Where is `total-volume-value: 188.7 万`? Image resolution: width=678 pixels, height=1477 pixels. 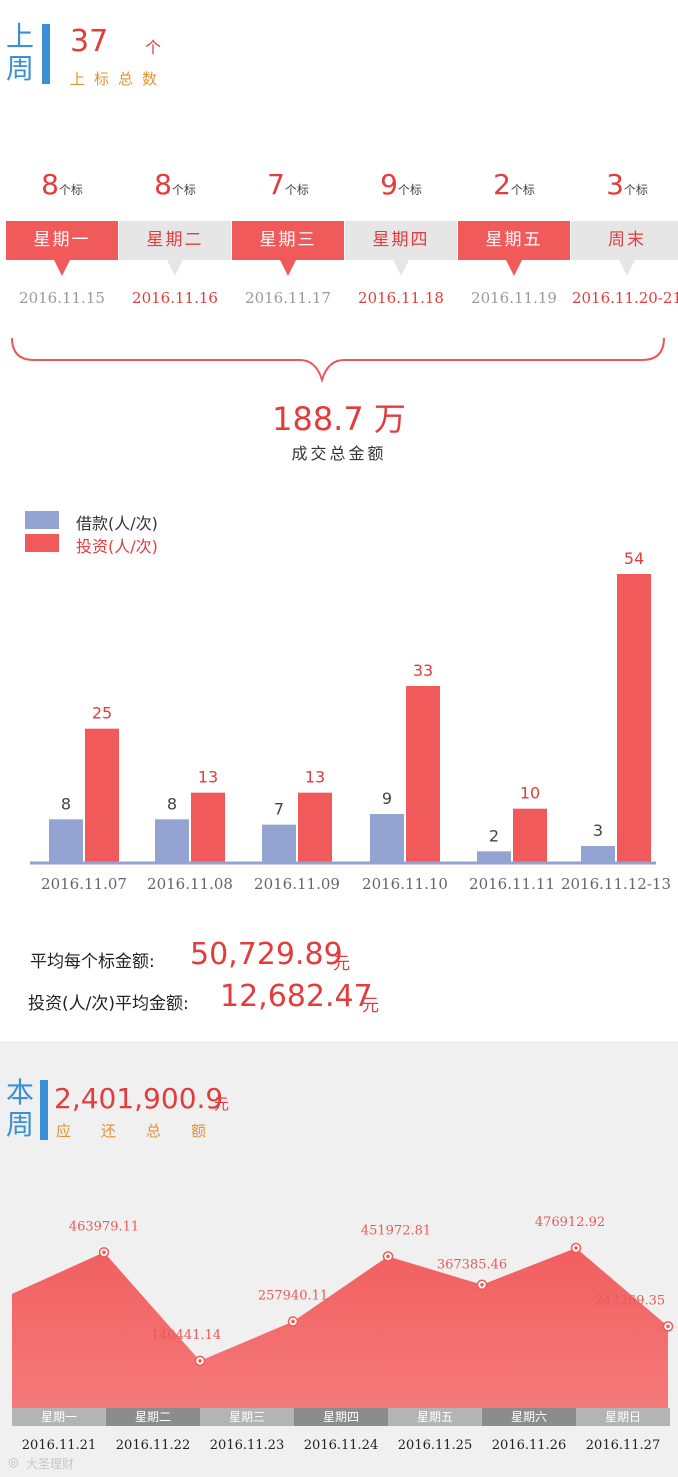 total-volume-value: 188.7 万 is located at coordinates (339, 419).